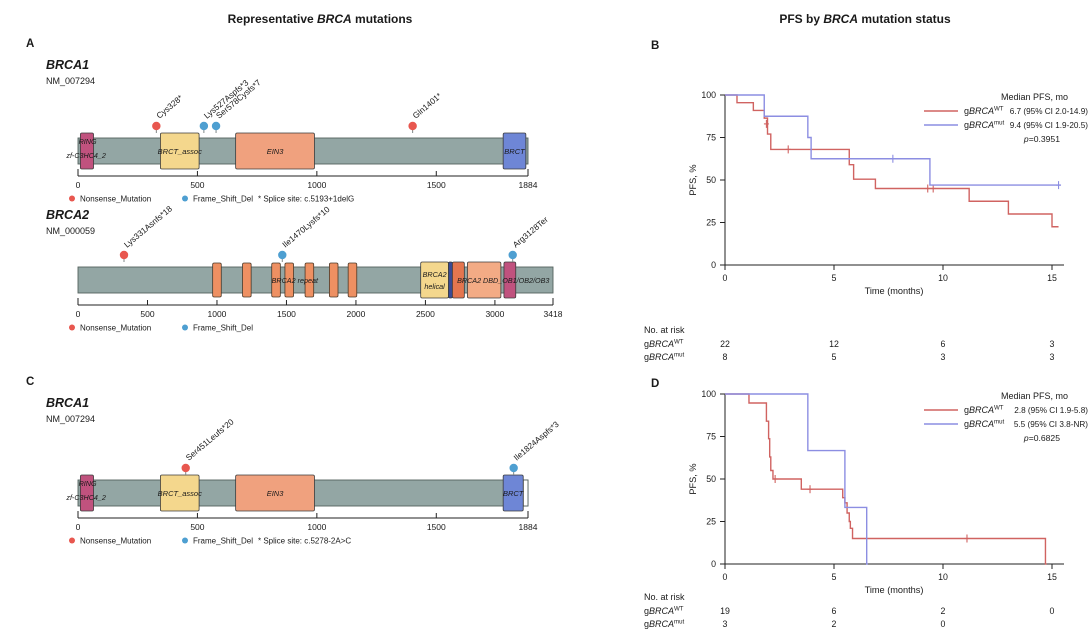 This screenshot has width=1090, height=642. Describe the element at coordinates (943, 577) in the screenshot. I see `x-tick-label: 10` at that location.